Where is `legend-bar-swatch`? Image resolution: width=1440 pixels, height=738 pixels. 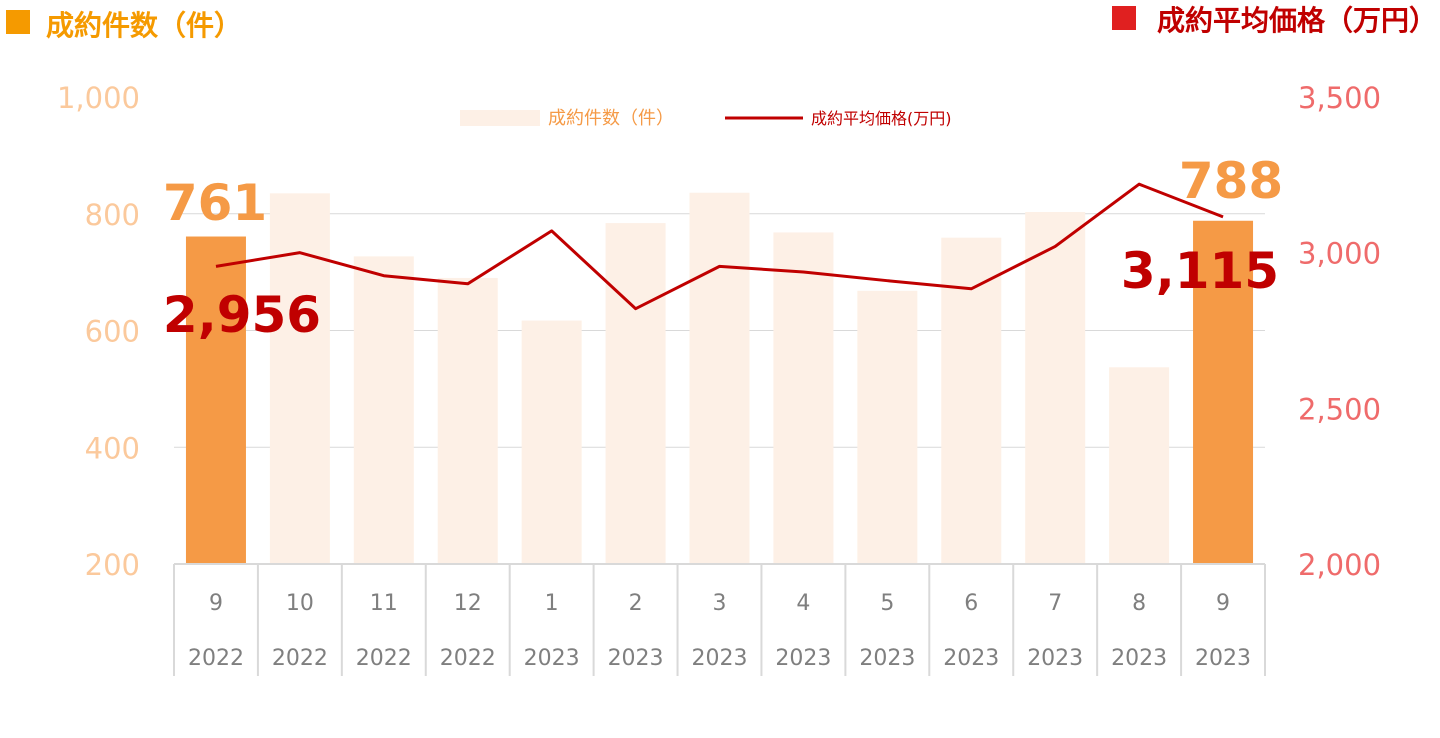
legend-bar-swatch is located at coordinates (500, 118).